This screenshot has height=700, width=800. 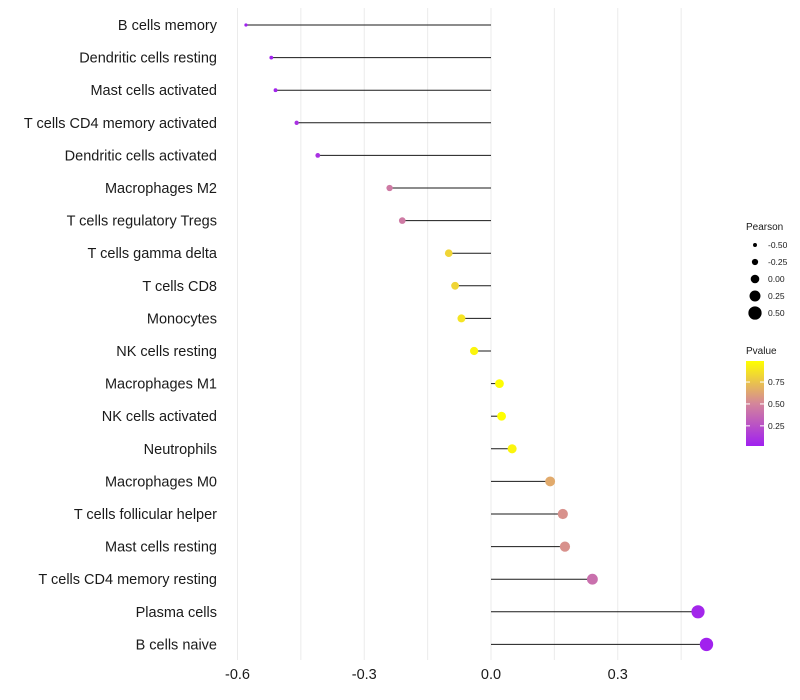 I want to click on legend-pearson: Pearson -0.50 -0.25 0.00 0.25 0.50, so click(x=767, y=271).